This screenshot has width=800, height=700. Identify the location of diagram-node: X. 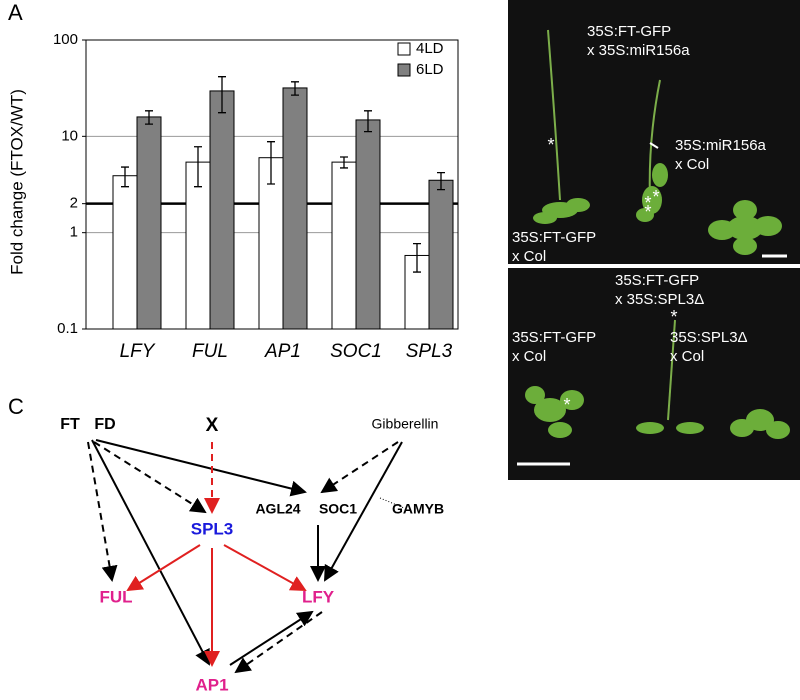
(212, 425).